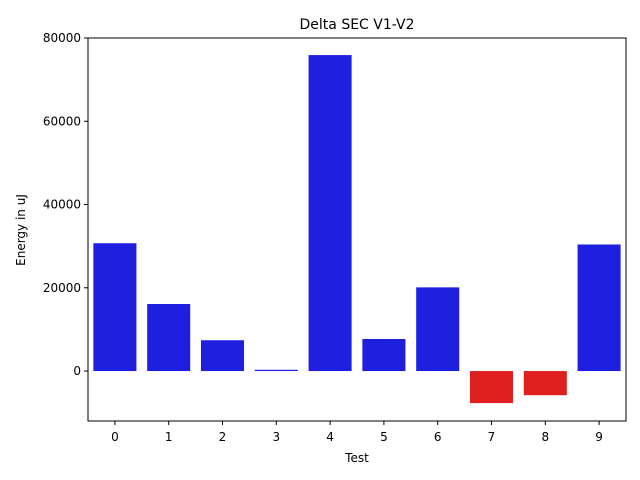 Image resolution: width=640 pixels, height=480 pixels. What do you see at coordinates (438, 437) in the screenshot?
I see `x-tick-label: 6` at bounding box center [438, 437].